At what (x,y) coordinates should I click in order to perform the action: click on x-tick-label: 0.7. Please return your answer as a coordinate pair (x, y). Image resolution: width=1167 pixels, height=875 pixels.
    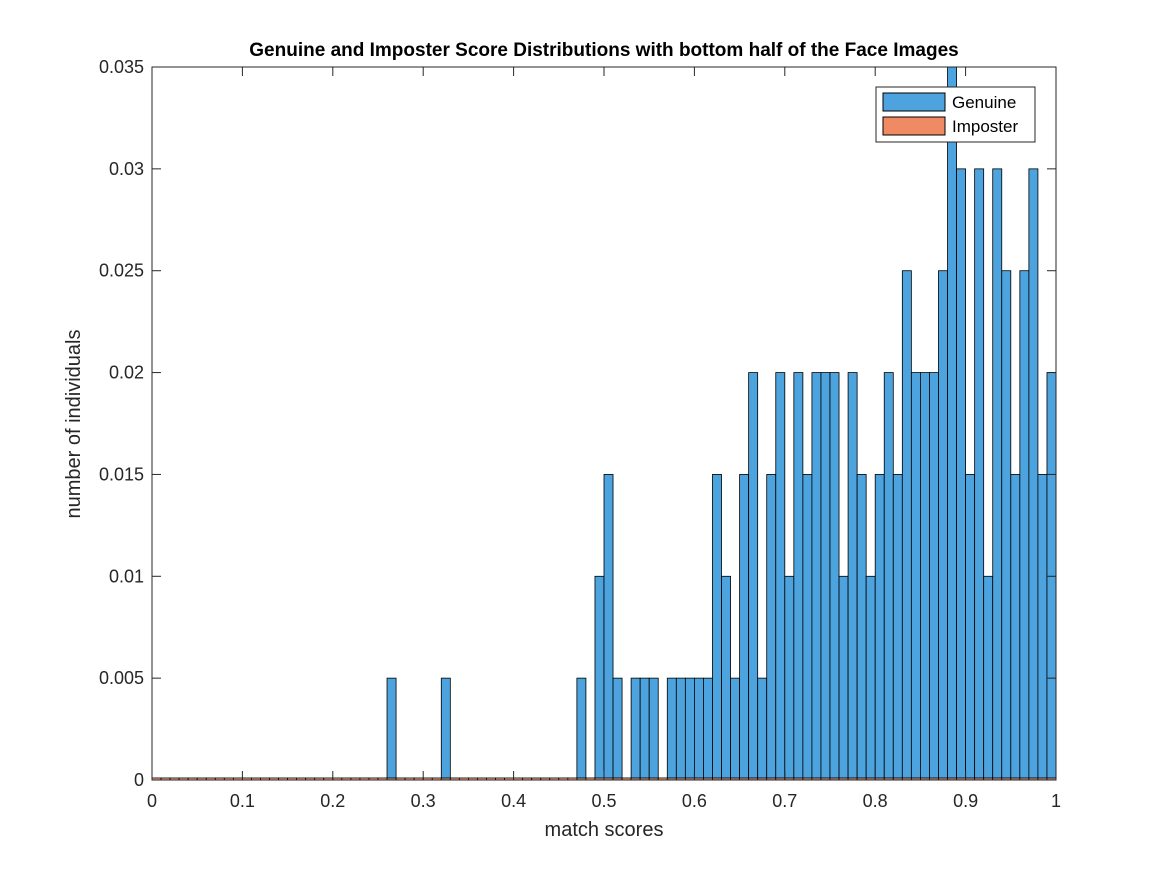
    Looking at the image, I should click on (784, 801).